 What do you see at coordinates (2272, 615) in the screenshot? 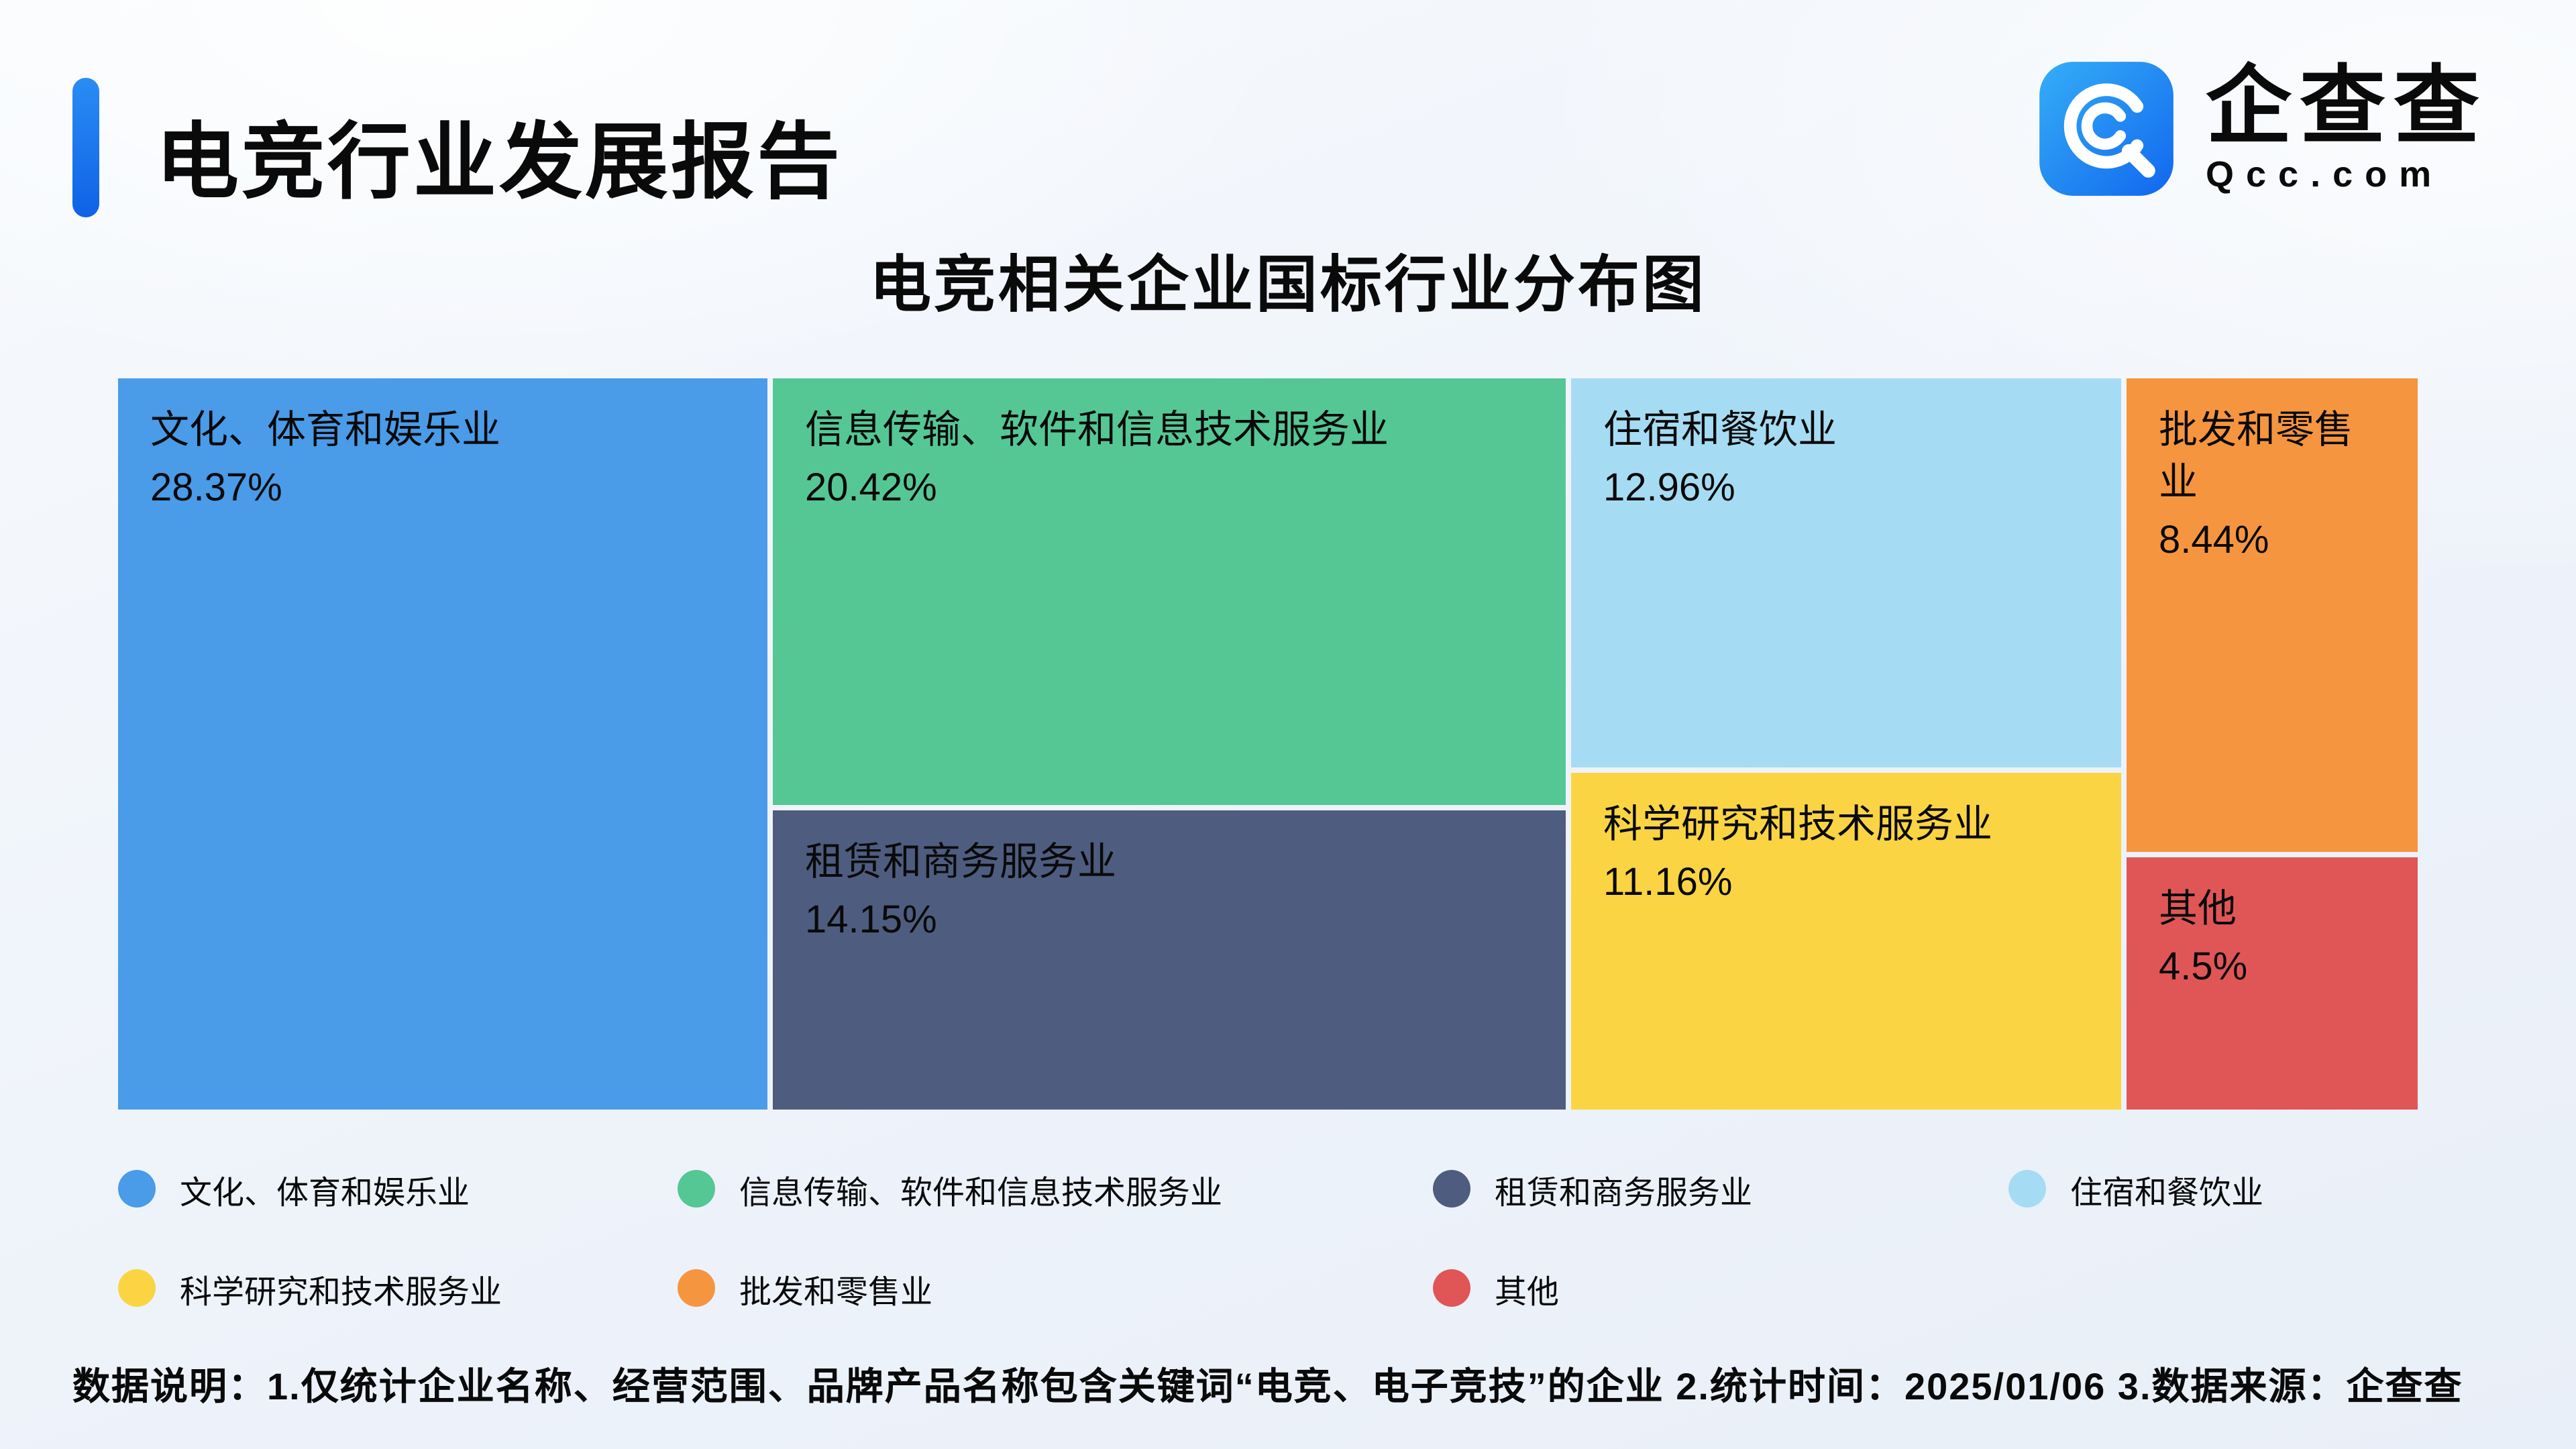
I see `treemap-cell-wholesale-retail: 批发和零售业 8.44%` at bounding box center [2272, 615].